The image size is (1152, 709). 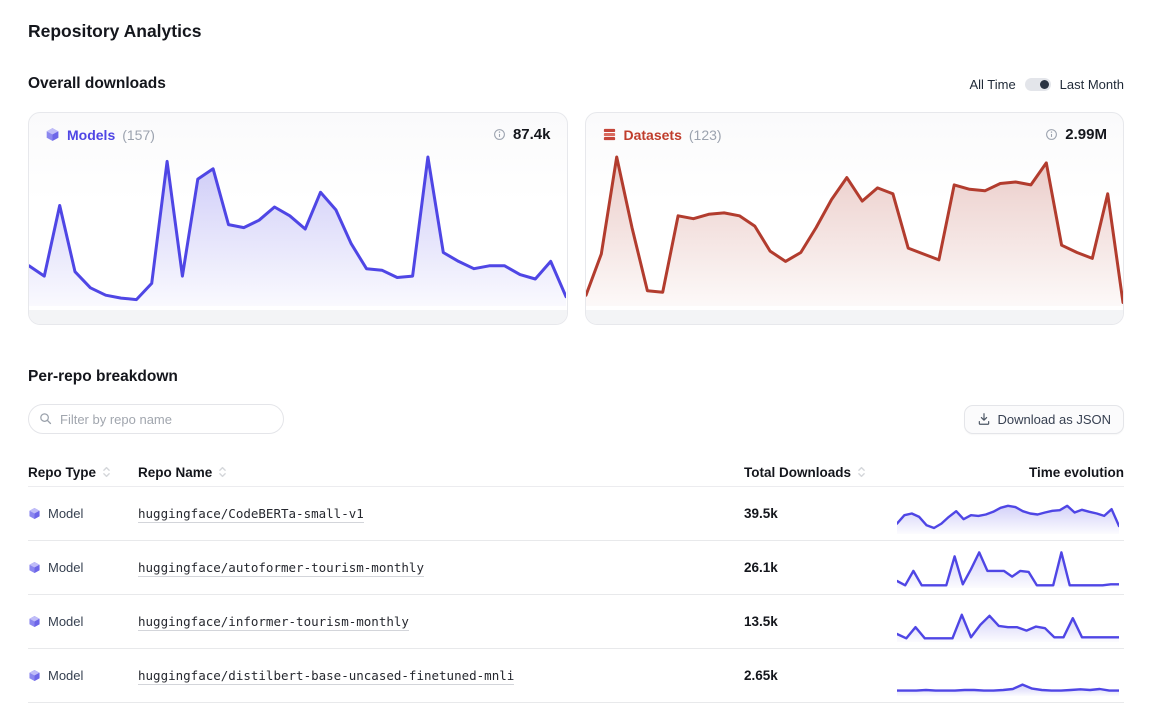 I want to click on datasets-card-label: Datasets, so click(x=652, y=134).